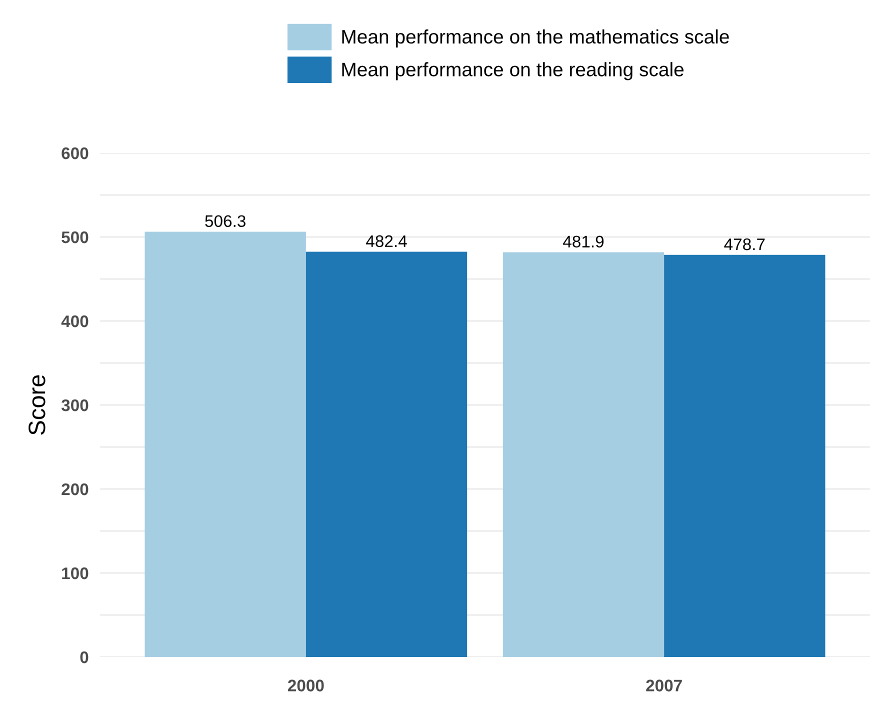 The width and height of the screenshot is (870, 708). I want to click on y-tick-label: 500, so click(75, 237).